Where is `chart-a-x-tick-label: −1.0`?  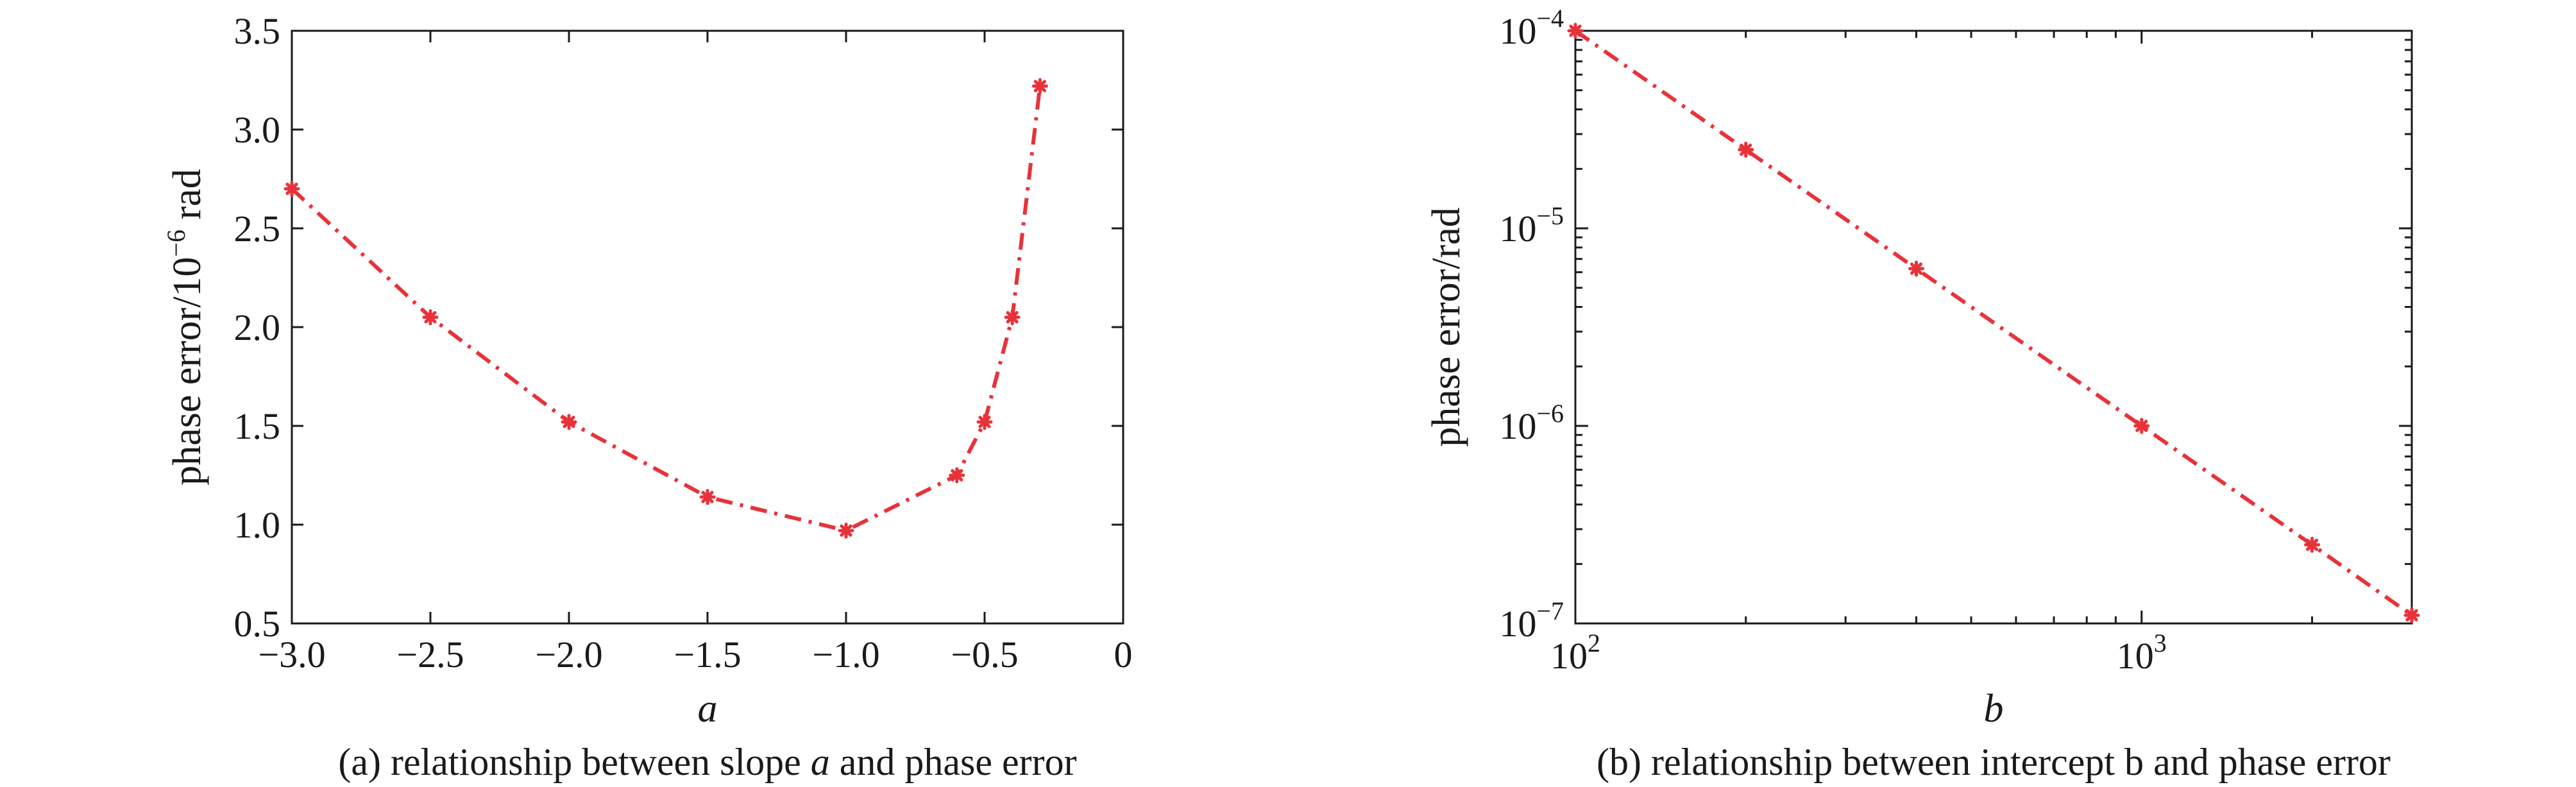
chart-a-x-tick-label: −1.0 is located at coordinates (845, 654).